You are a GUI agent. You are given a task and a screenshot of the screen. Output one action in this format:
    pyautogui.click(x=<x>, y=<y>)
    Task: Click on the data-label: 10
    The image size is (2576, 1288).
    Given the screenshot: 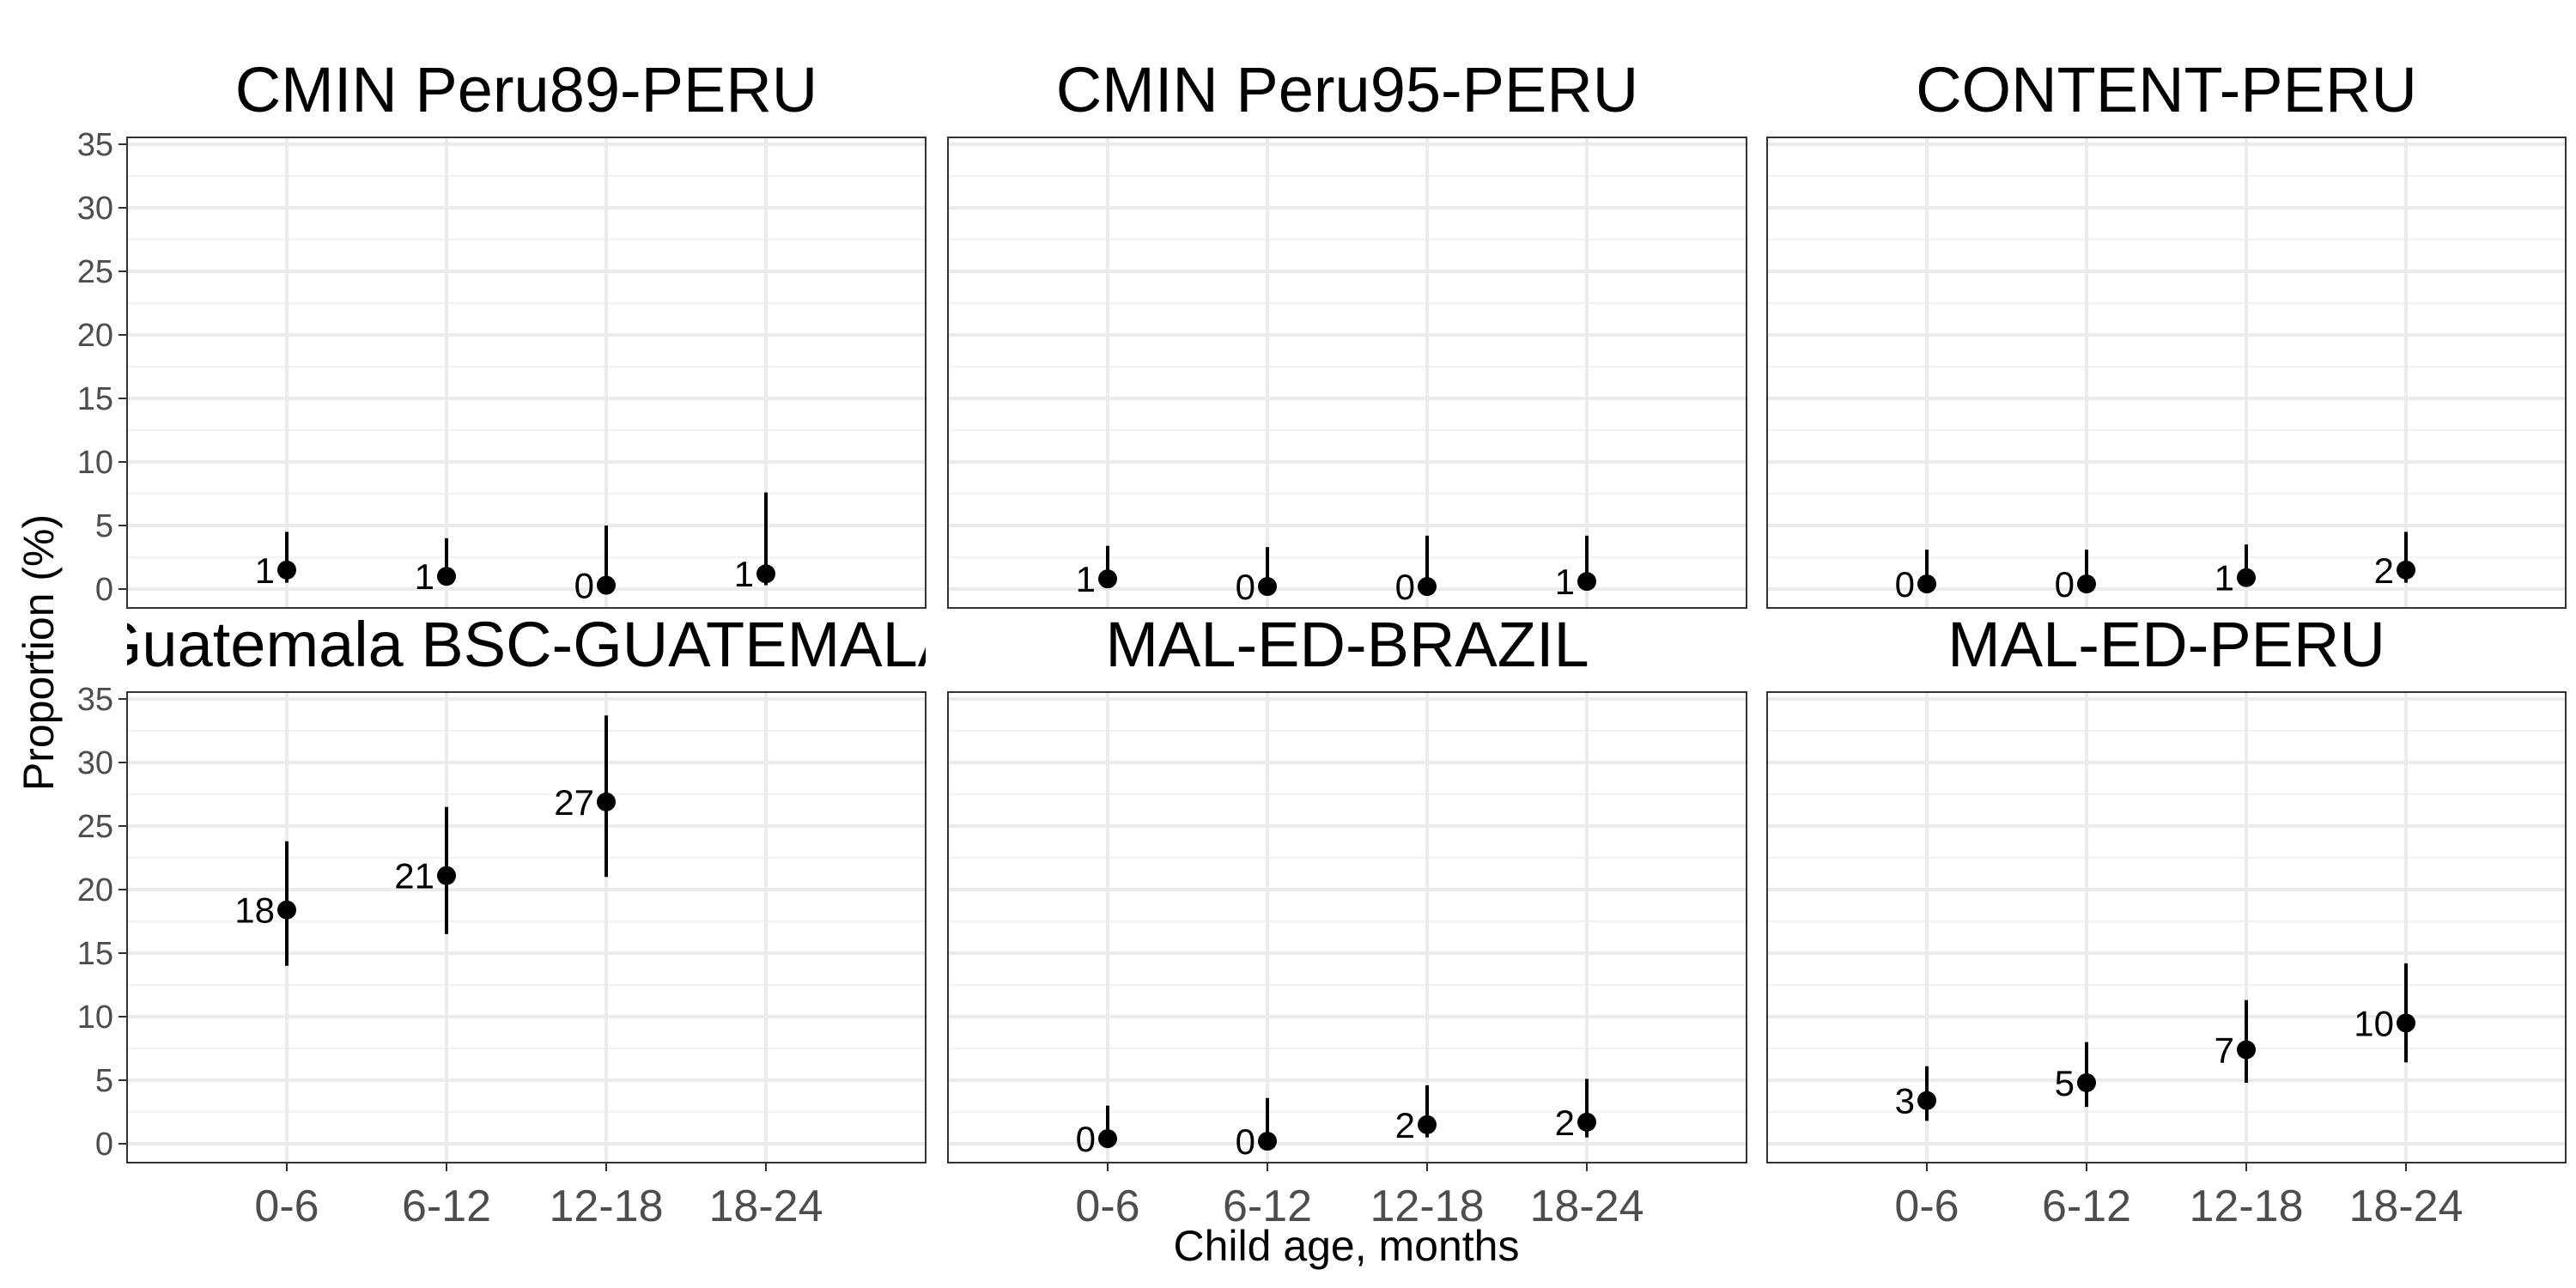 What is the action you would take?
    pyautogui.click(x=2374, y=1023)
    